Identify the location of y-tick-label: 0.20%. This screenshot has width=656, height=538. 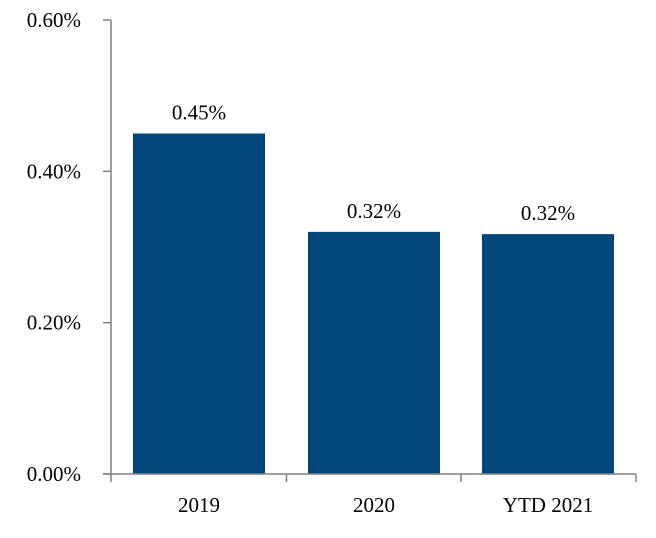
(54, 323).